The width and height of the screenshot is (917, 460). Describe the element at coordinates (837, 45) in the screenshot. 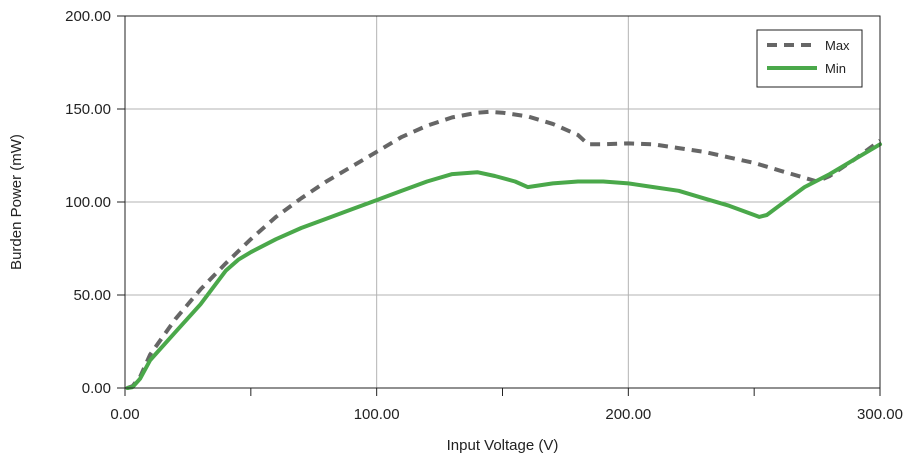

I see `legend-label-max: Max` at that location.